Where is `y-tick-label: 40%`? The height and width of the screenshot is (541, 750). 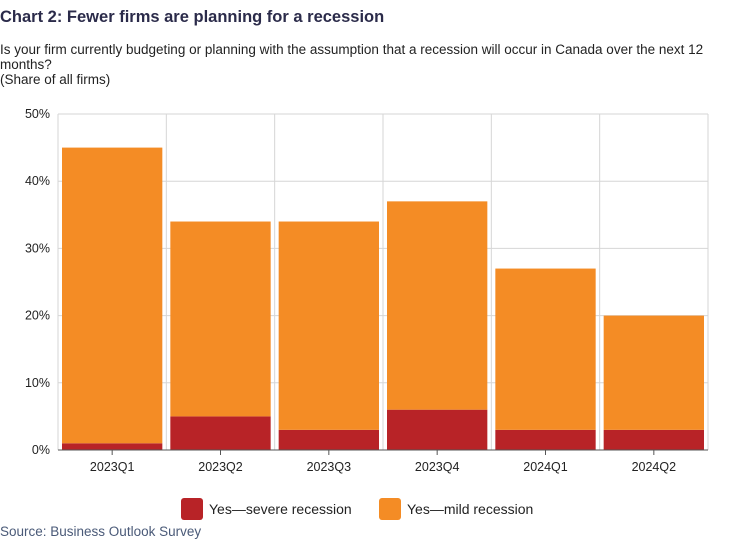
y-tick-label: 40% is located at coordinates (37, 181).